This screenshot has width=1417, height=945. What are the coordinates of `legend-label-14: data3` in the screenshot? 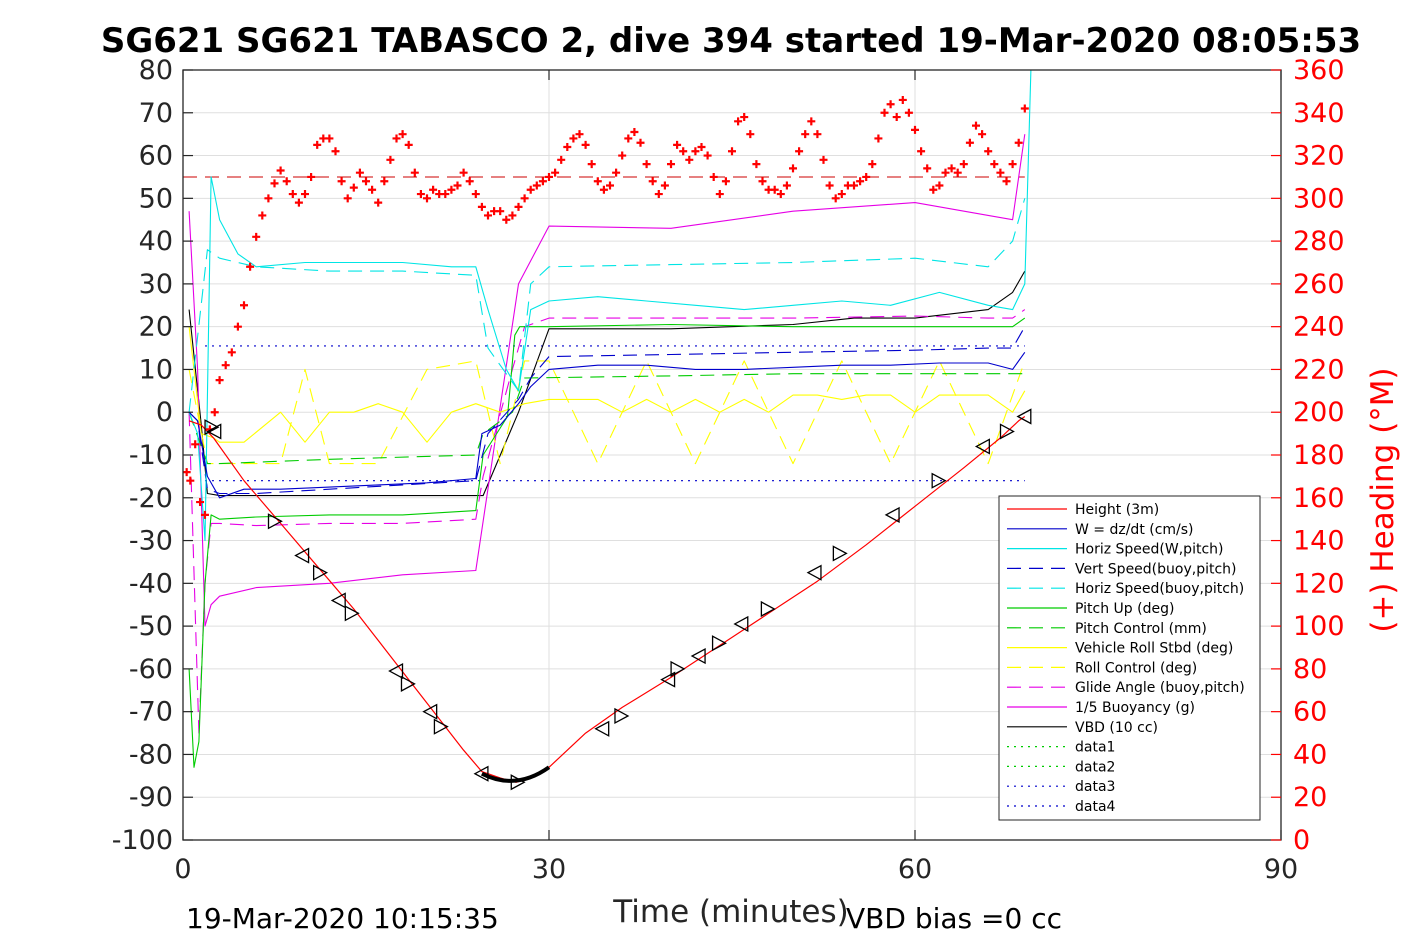 It's located at (1095, 787).